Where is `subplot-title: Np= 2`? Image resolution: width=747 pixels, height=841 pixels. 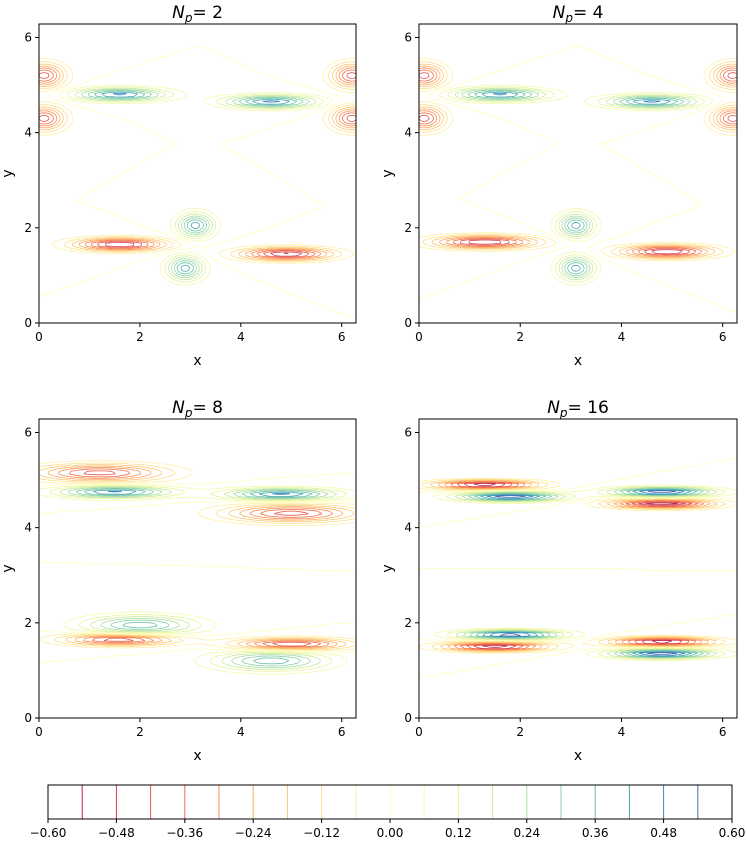
subplot-title: Np= 2 is located at coordinates (197, 14).